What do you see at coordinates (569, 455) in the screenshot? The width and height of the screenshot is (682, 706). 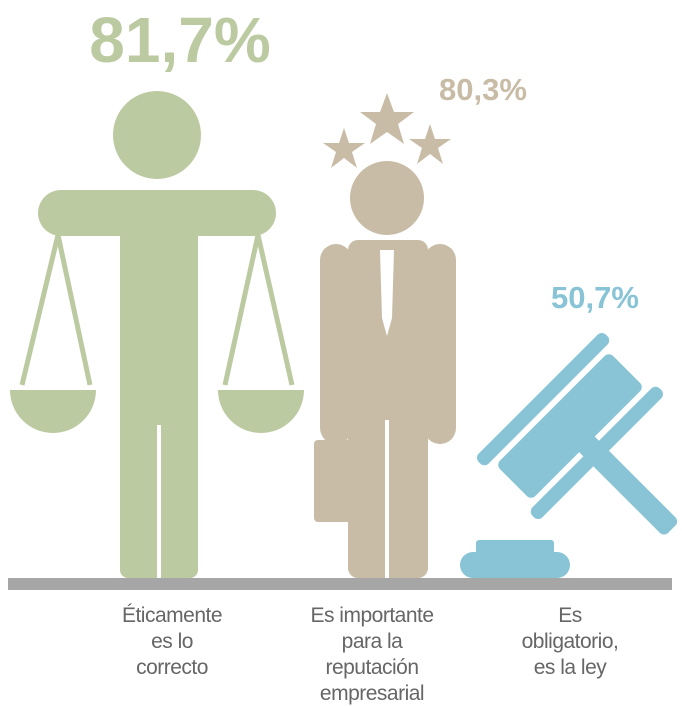 I see `gavel-icon` at bounding box center [569, 455].